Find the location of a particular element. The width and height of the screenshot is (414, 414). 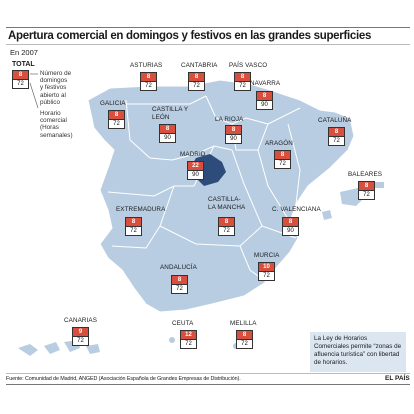

legend-bottom-desc: Horario comercial (Horas semanales) is located at coordinates (56, 124).